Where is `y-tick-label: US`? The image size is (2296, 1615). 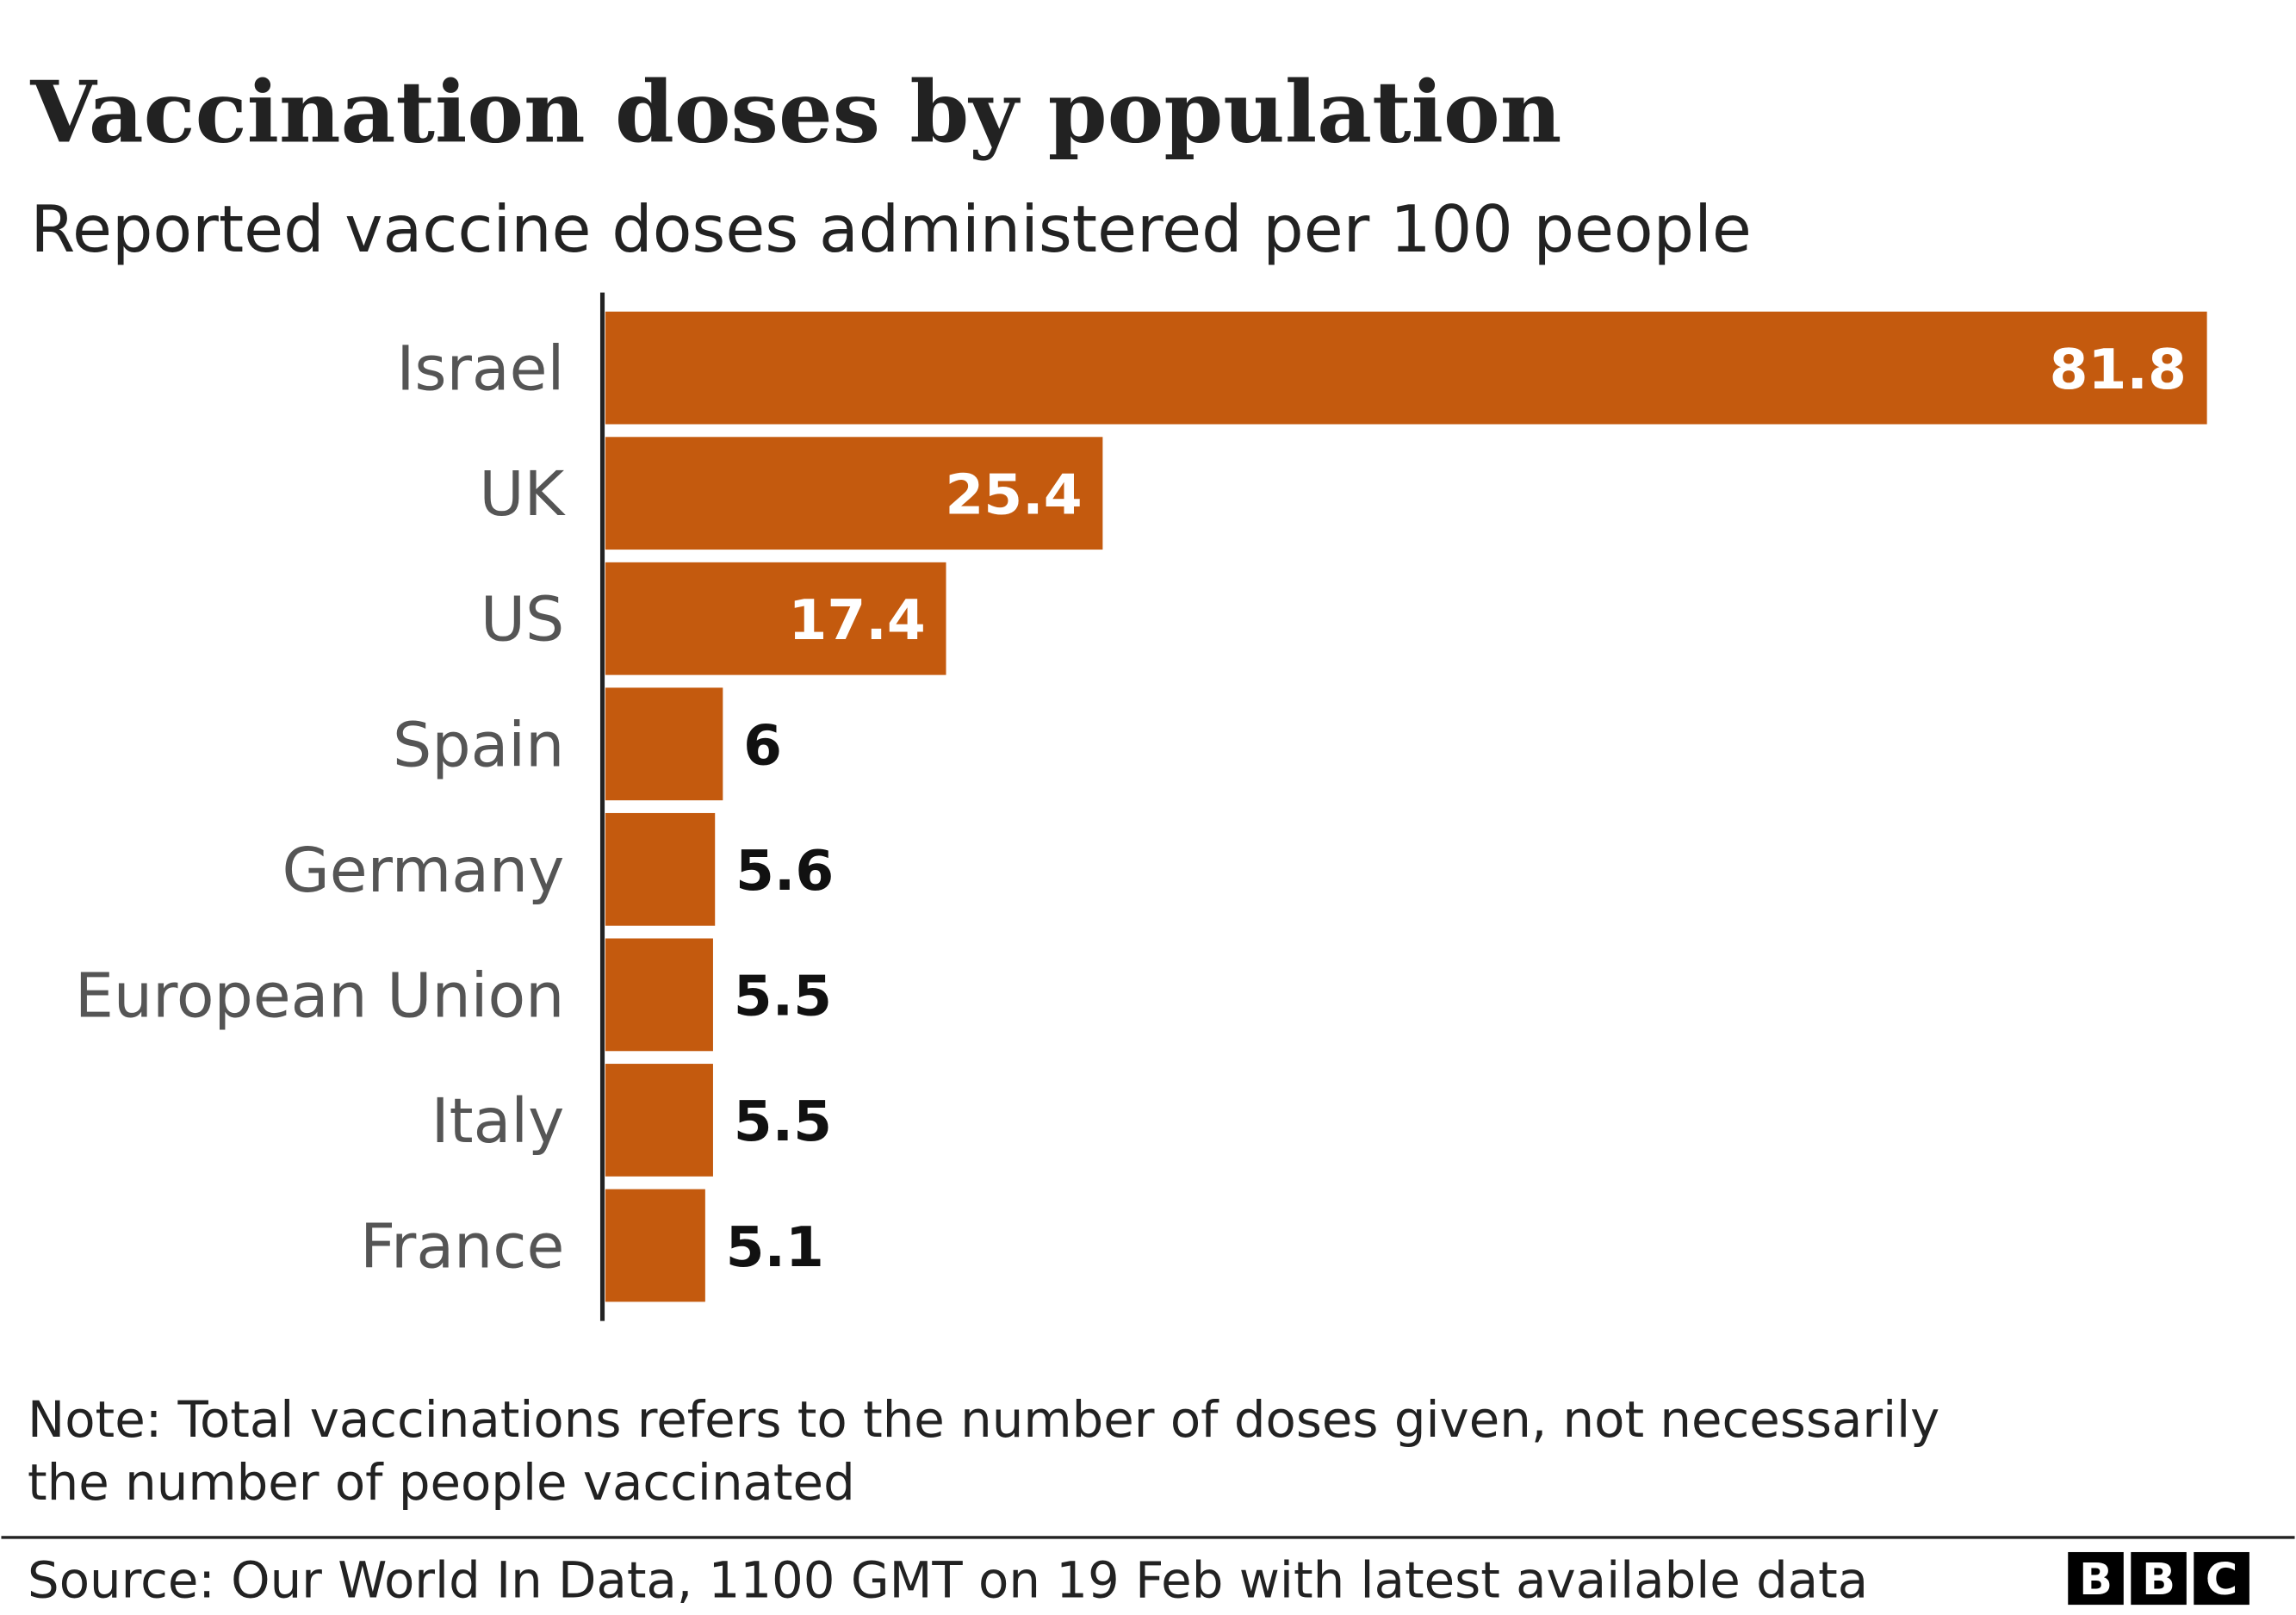 y-tick-label: US is located at coordinates (522, 619).